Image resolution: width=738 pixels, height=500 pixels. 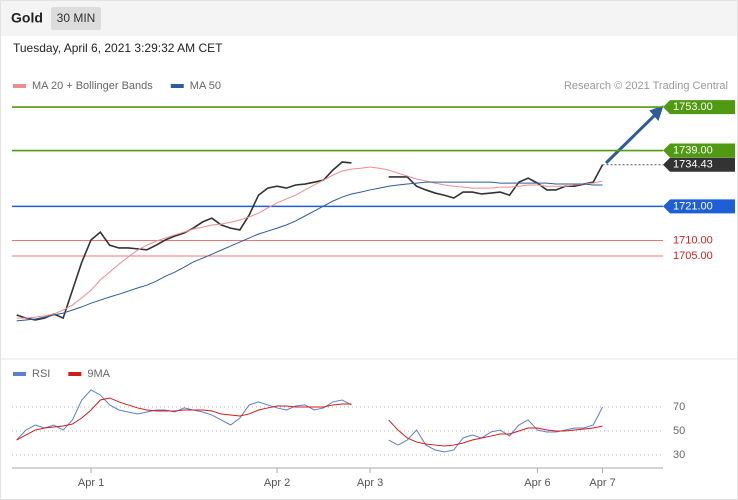 What do you see at coordinates (646, 86) in the screenshot?
I see `copyright-note: Research © 2021 Trading Central` at bounding box center [646, 86].